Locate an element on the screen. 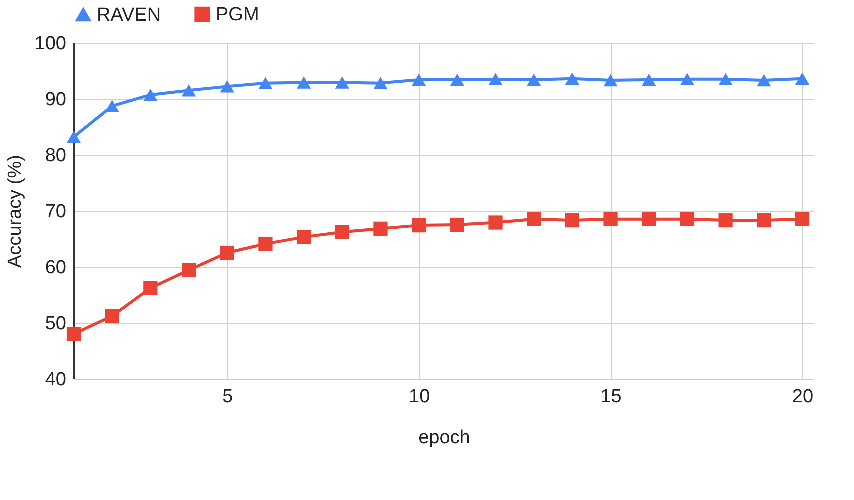 The height and width of the screenshot is (500, 854). y-tick-label: 50 is located at coordinates (55, 324).